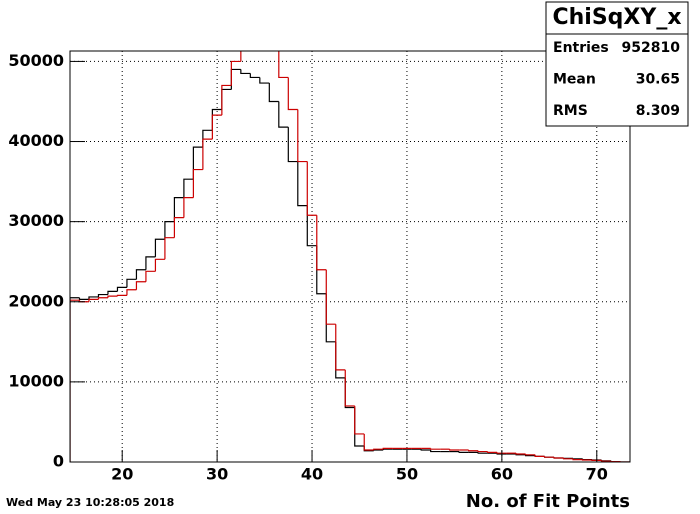 The image size is (700, 514). What do you see at coordinates (617, 64) in the screenshot?
I see `stats-box` at bounding box center [617, 64].